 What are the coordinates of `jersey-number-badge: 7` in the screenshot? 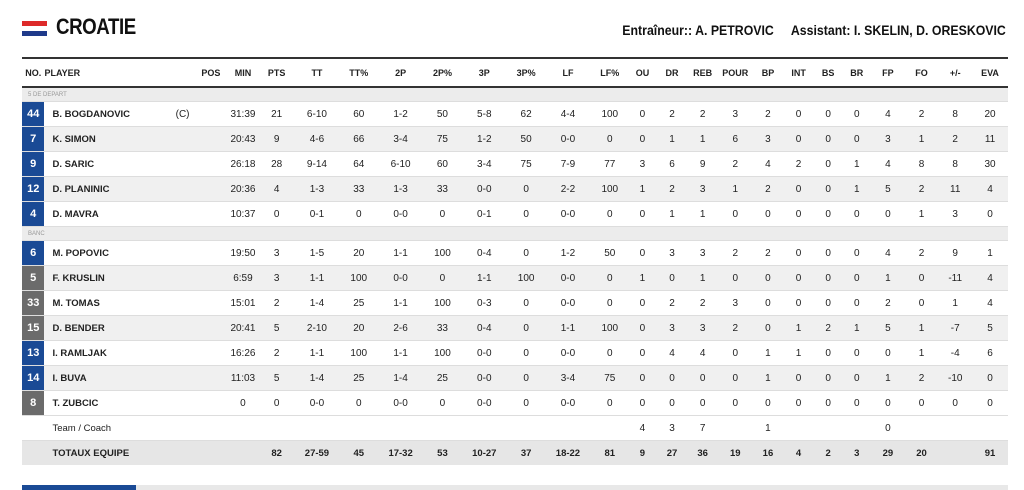 It's located at (33, 139).